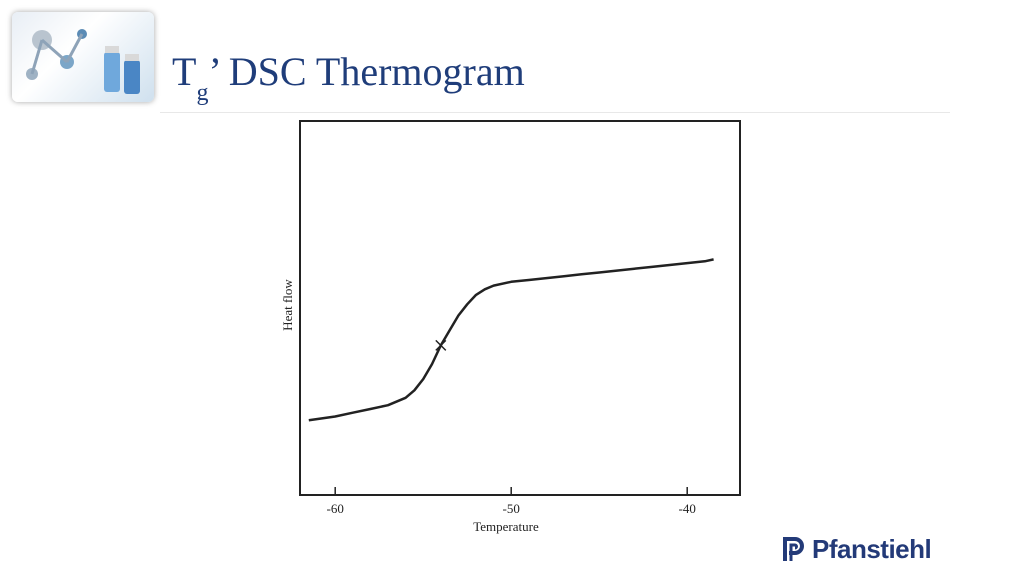 The image size is (1024, 576). Describe the element at coordinates (687, 508) in the screenshot. I see `x-tick-label: -40` at that location.